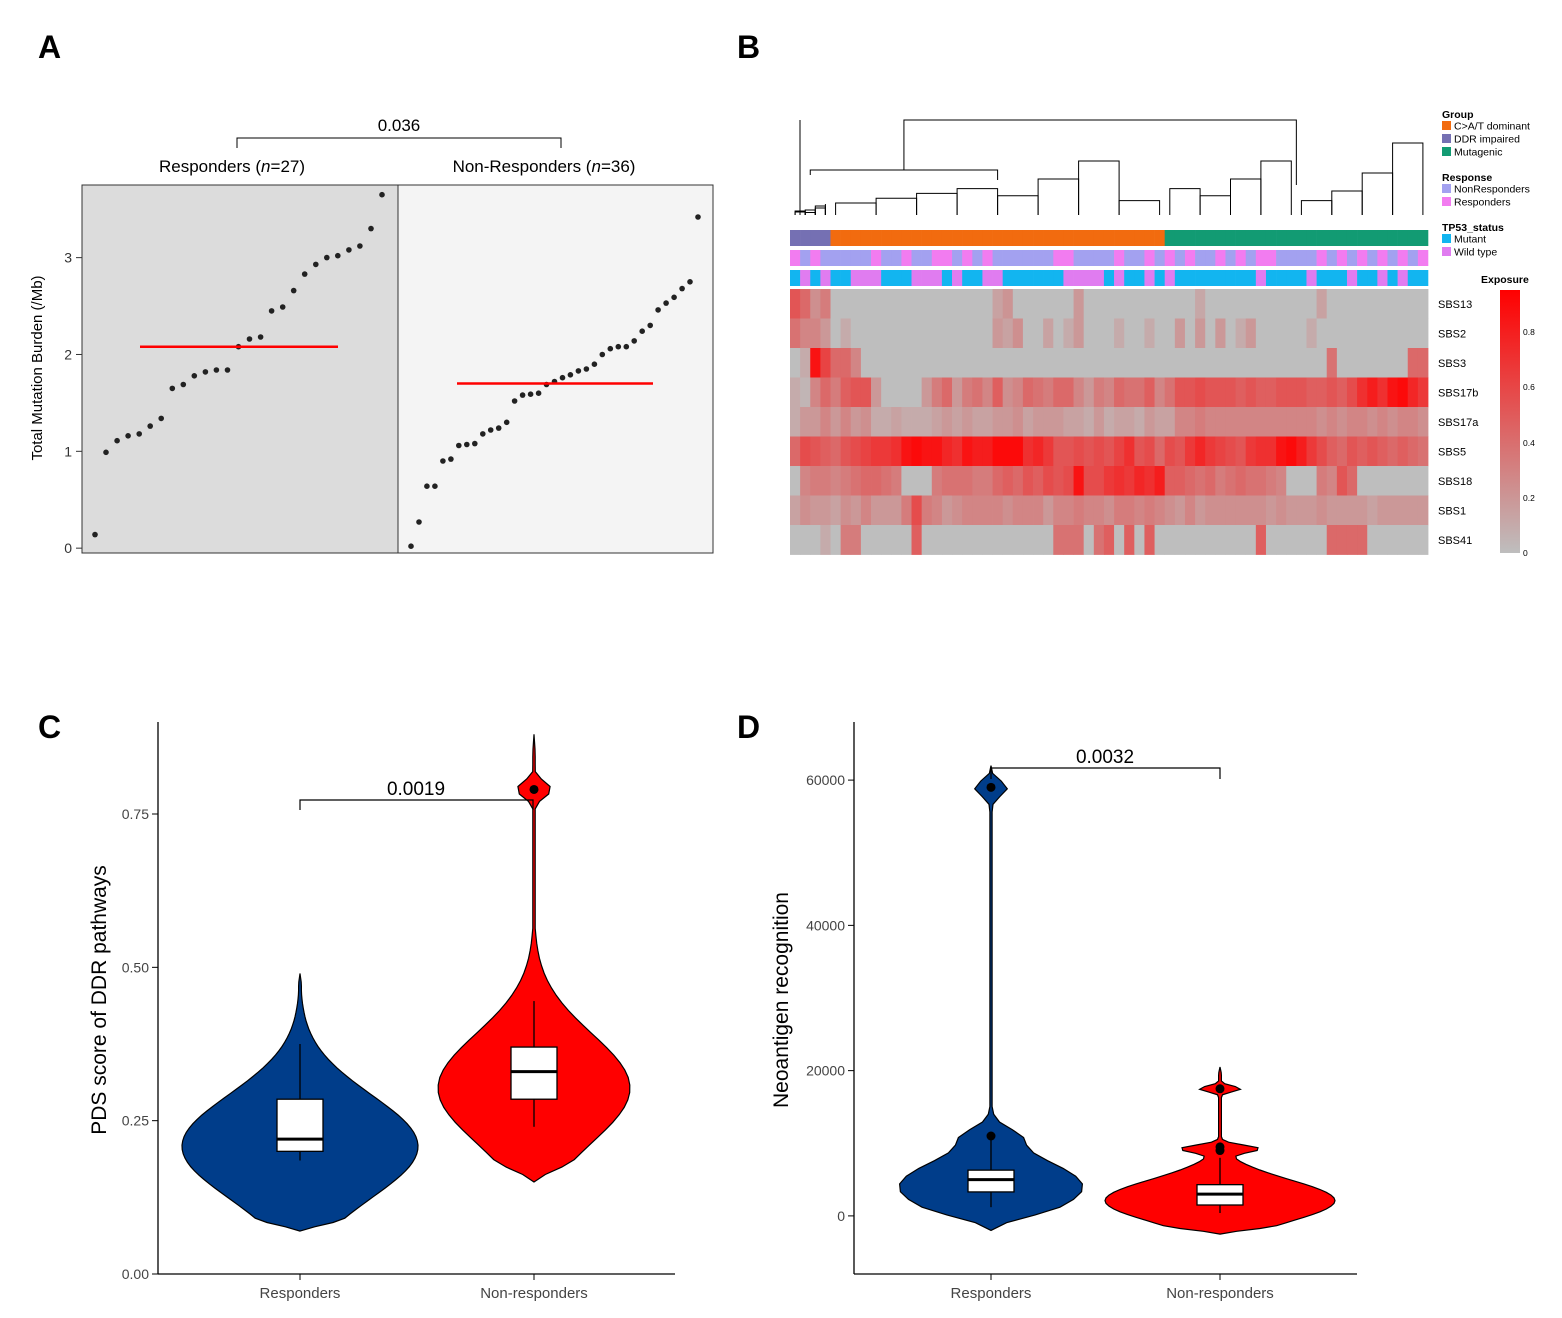 The image size is (1562, 1318). I want to click on panel-d-ytick-label: 20000, so click(825, 1071).